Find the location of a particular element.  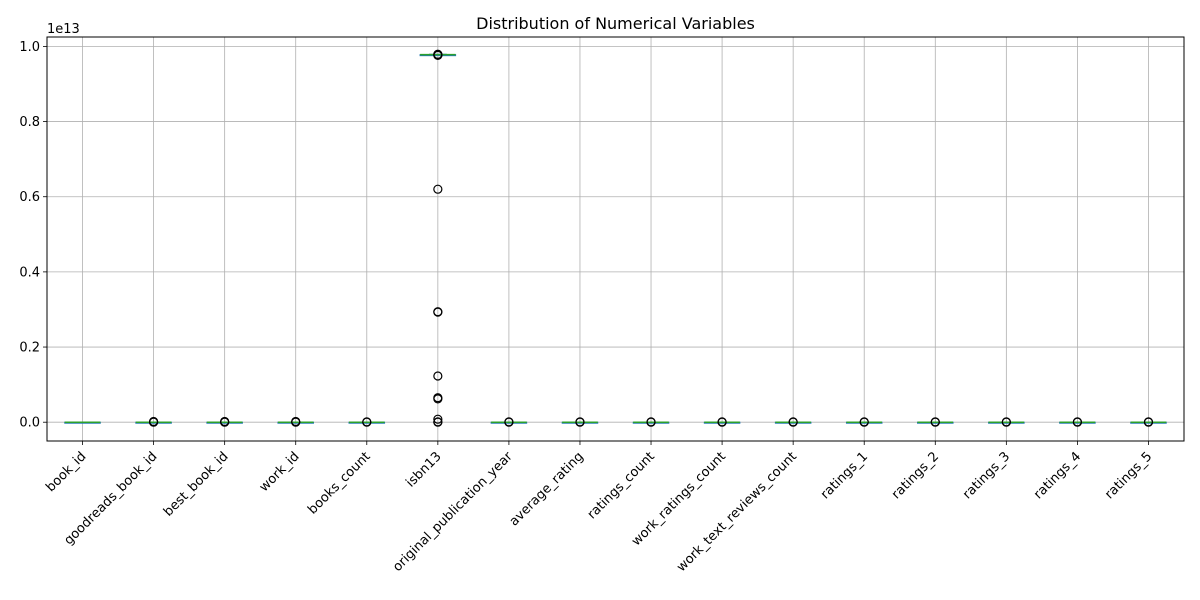

box-work_id is located at coordinates (295, 421).